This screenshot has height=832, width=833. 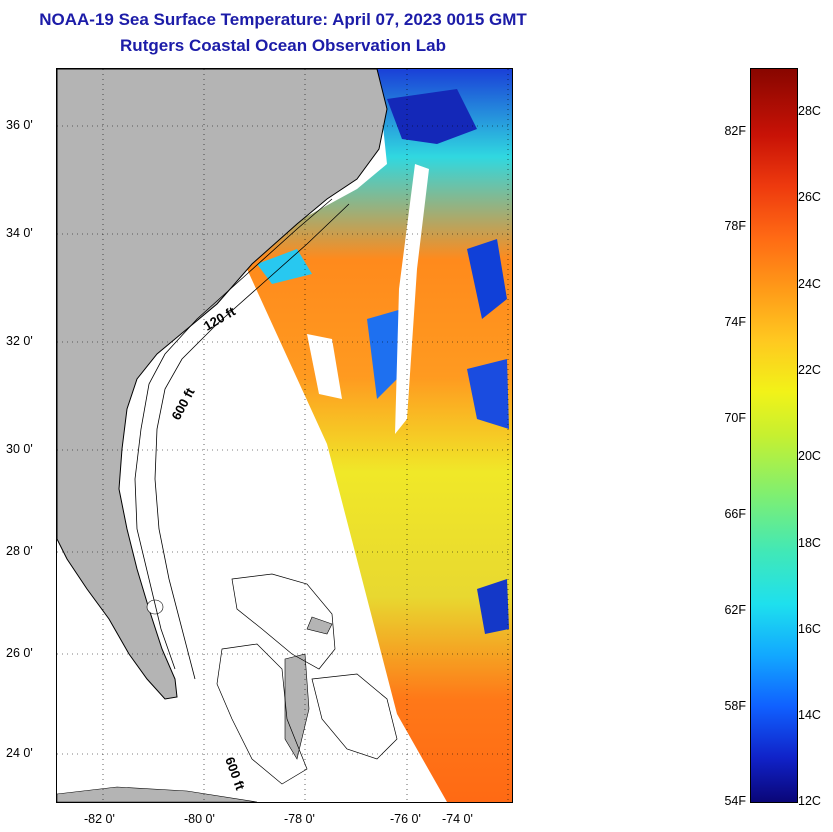 I want to click on lon-label: -80 0', so click(x=199, y=819).